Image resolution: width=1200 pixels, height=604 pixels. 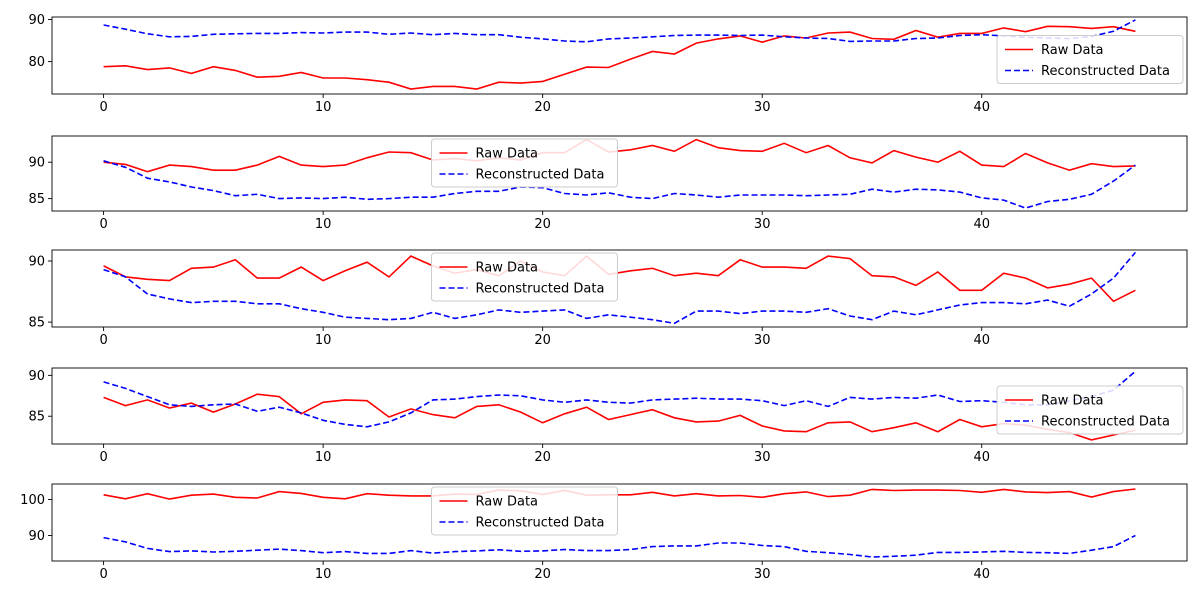 What do you see at coordinates (36, 62) in the screenshot?
I see `y-tick-label: 80` at bounding box center [36, 62].